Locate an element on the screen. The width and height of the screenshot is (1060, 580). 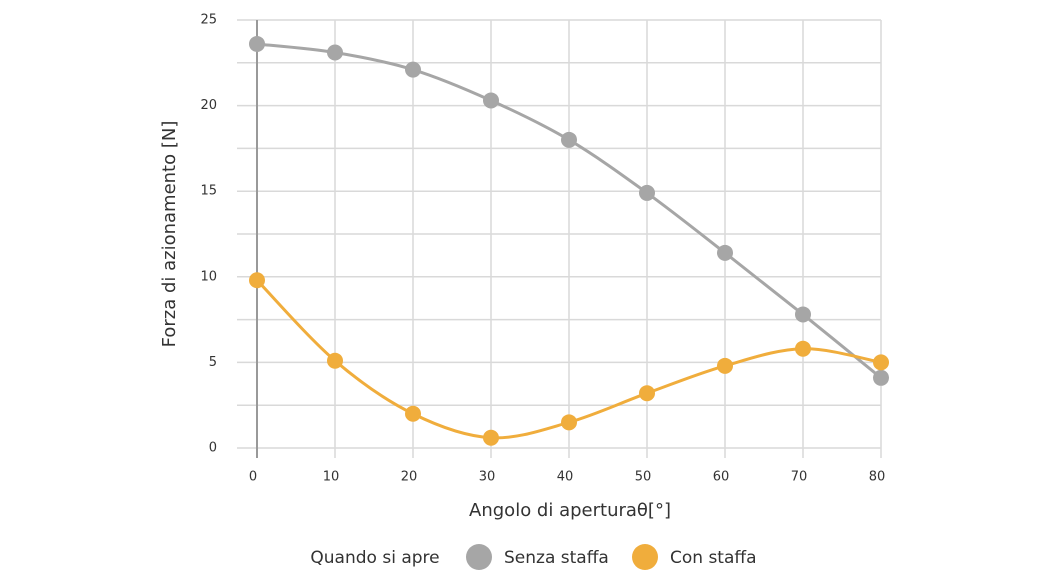
y-tick-label: 15 is located at coordinates (208, 191).